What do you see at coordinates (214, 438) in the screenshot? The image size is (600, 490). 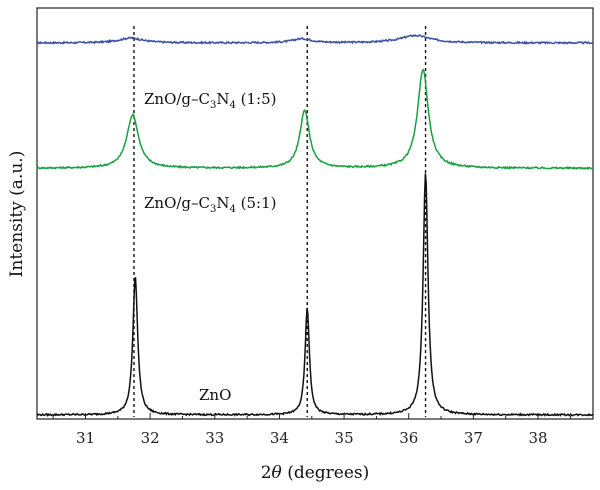 I see `x-tick-label-33: 33` at bounding box center [214, 438].